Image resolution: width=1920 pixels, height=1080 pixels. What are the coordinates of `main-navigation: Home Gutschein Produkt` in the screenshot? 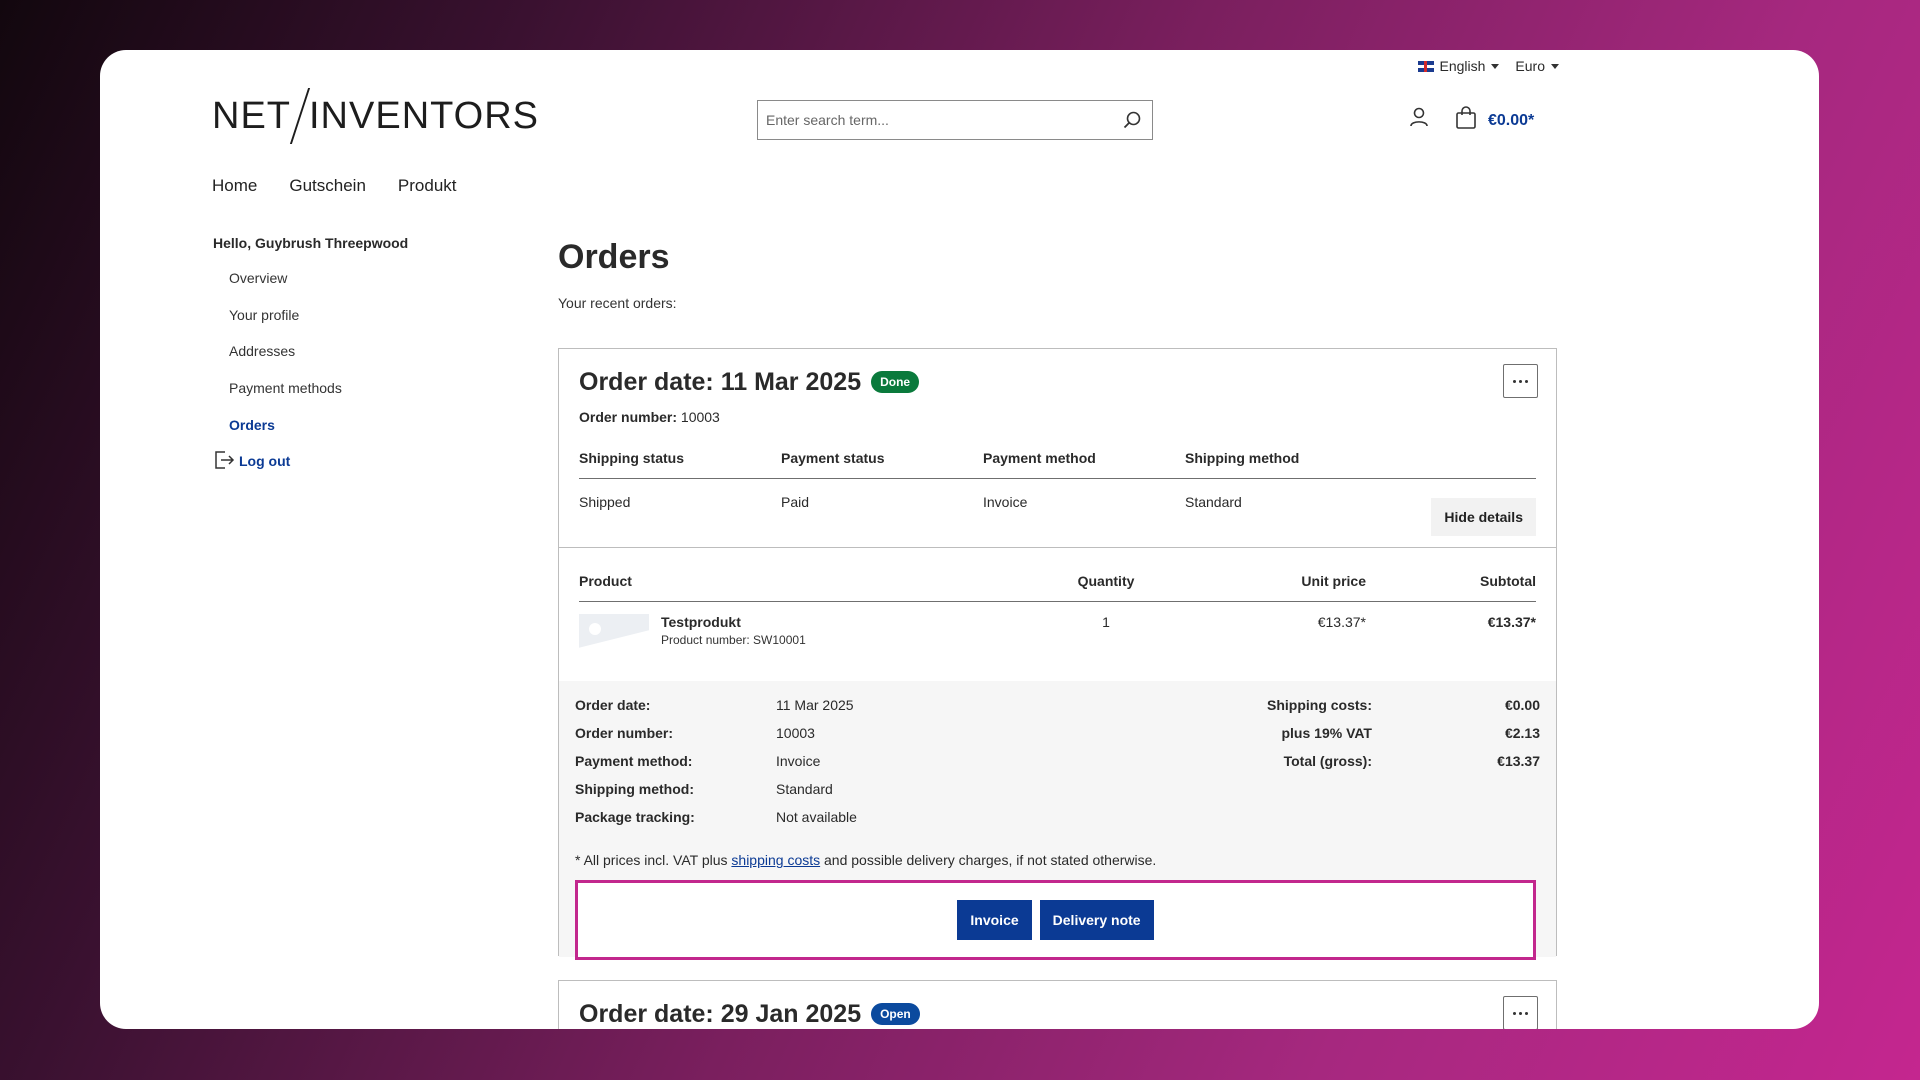 It's located at (334, 186).